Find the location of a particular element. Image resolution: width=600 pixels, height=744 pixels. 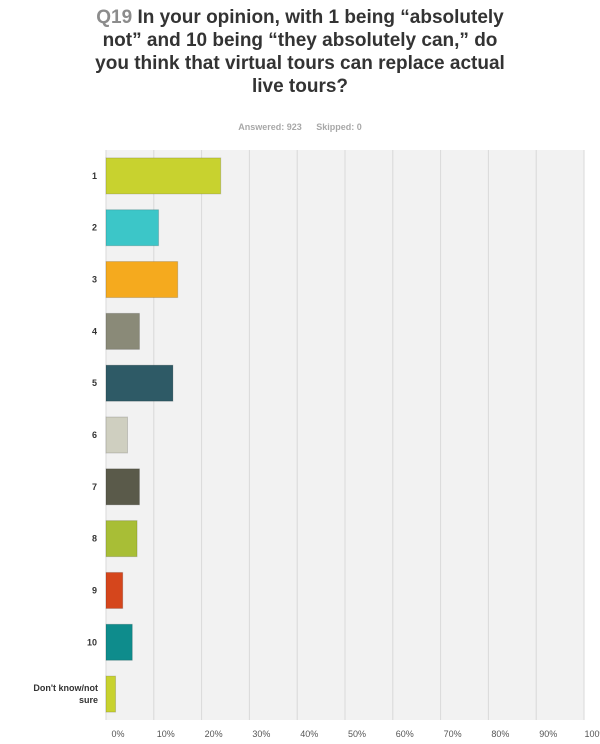

x-tick-label: 0% is located at coordinates (117, 734).